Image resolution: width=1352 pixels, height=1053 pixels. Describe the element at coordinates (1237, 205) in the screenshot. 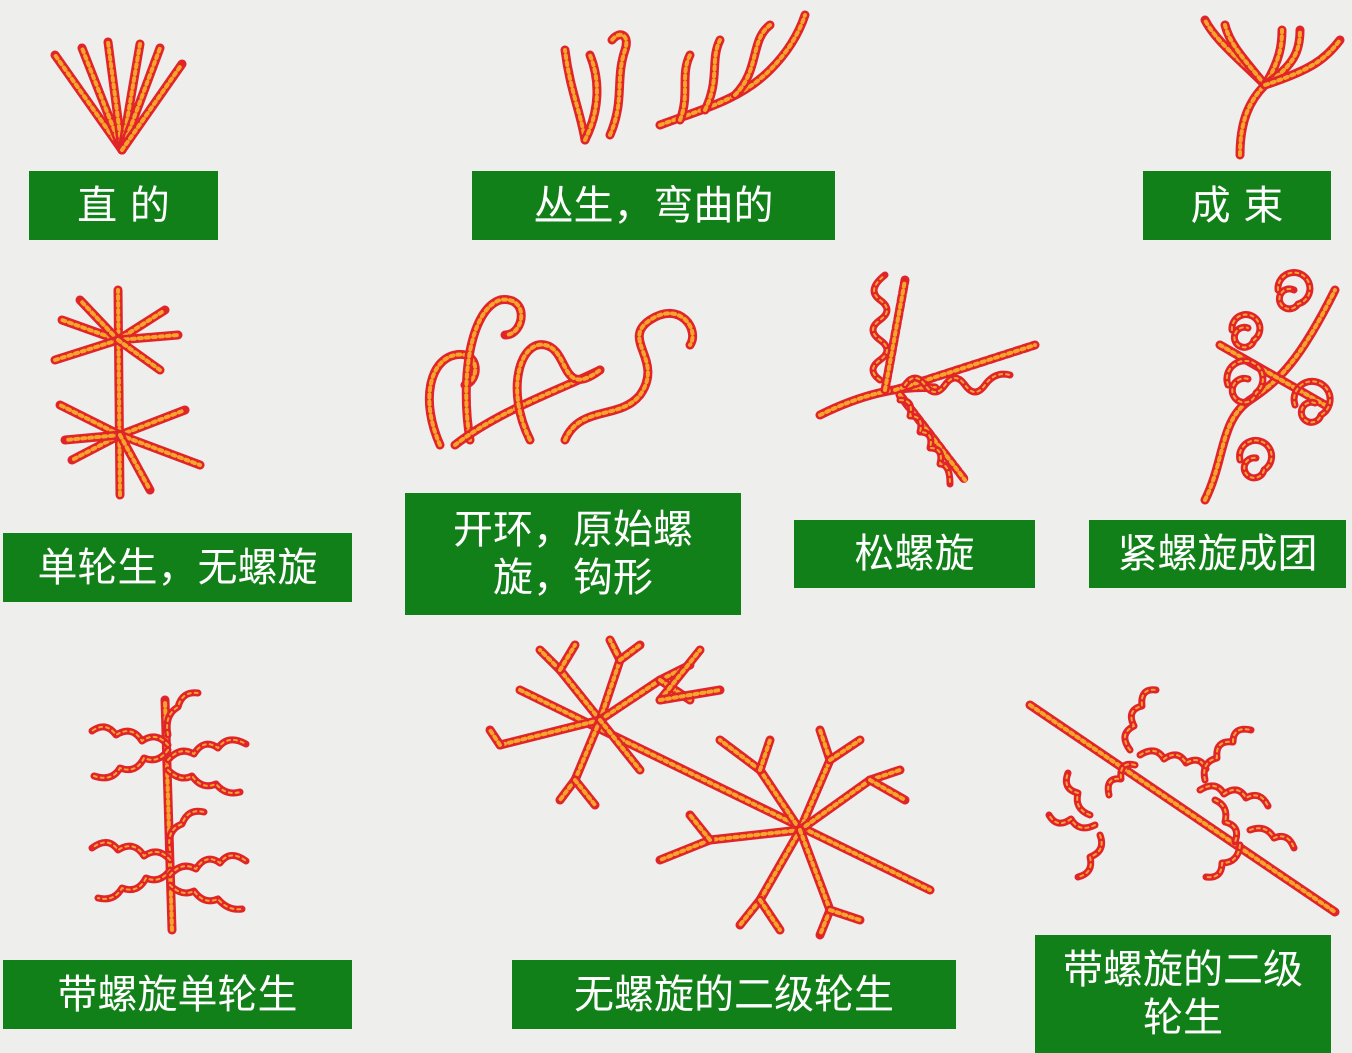

I see `label-fasciculate: 成 束` at that location.